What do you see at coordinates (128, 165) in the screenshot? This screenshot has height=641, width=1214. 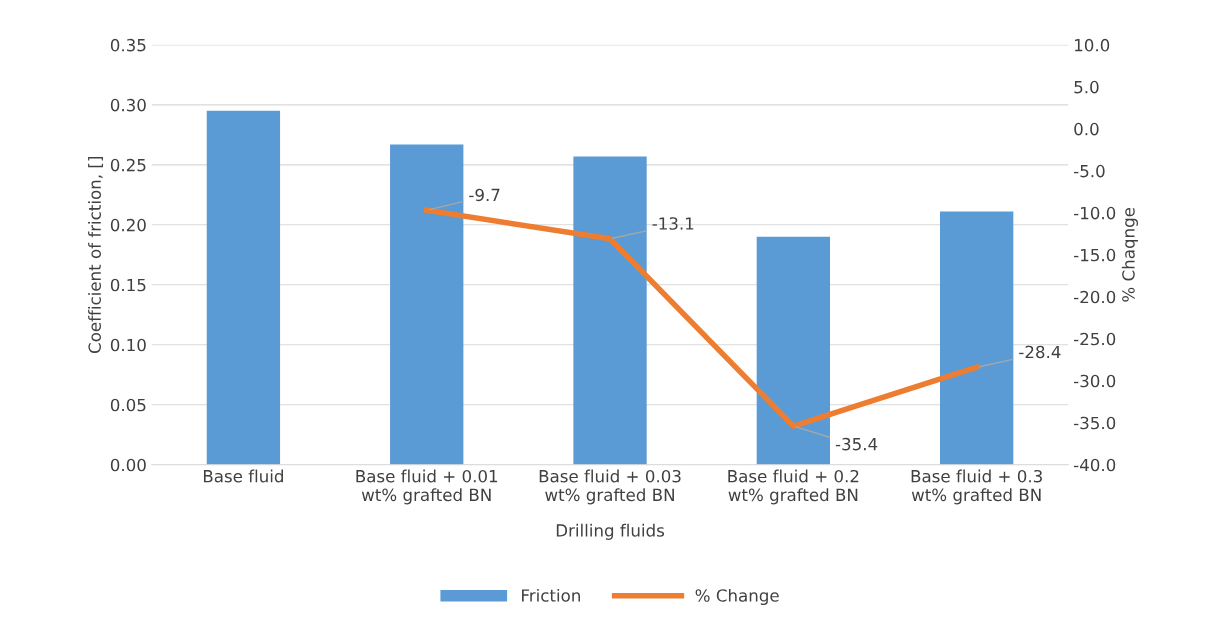 I see `y-tick-label: 0.25` at bounding box center [128, 165].